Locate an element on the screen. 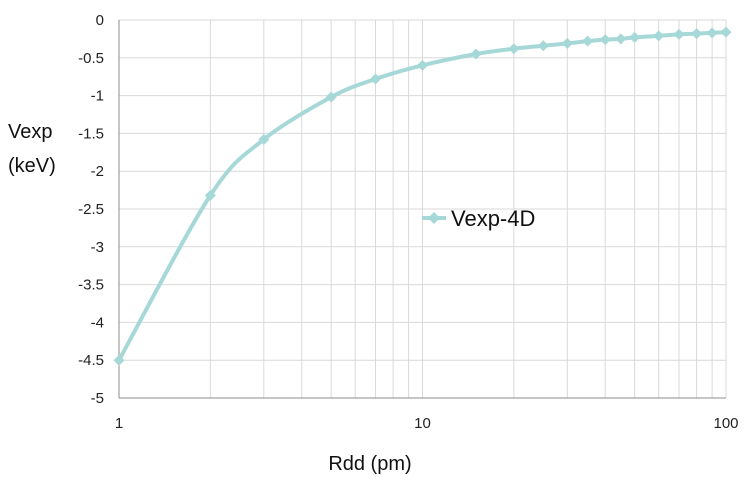 The width and height of the screenshot is (745, 477). y-tick-label: -2 is located at coordinates (97, 171).